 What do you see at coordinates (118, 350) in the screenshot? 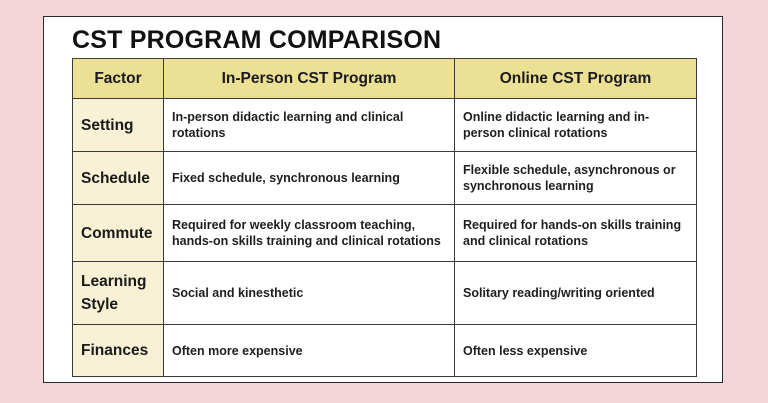
I see `factor-cell: Finances` at bounding box center [118, 350].